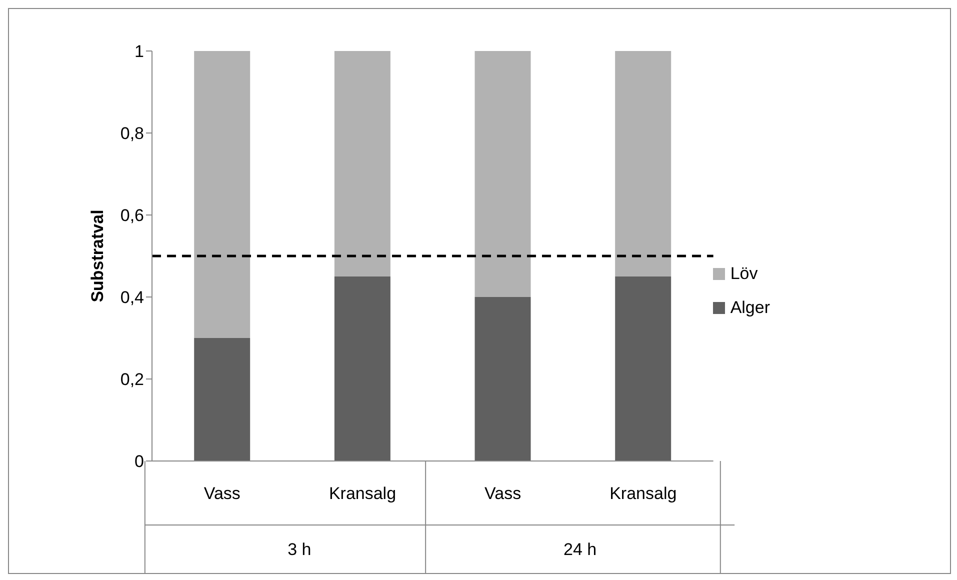 The width and height of the screenshot is (957, 580). Describe the element at coordinates (132, 298) in the screenshot. I see `y-tick-label: 0,4` at that location.